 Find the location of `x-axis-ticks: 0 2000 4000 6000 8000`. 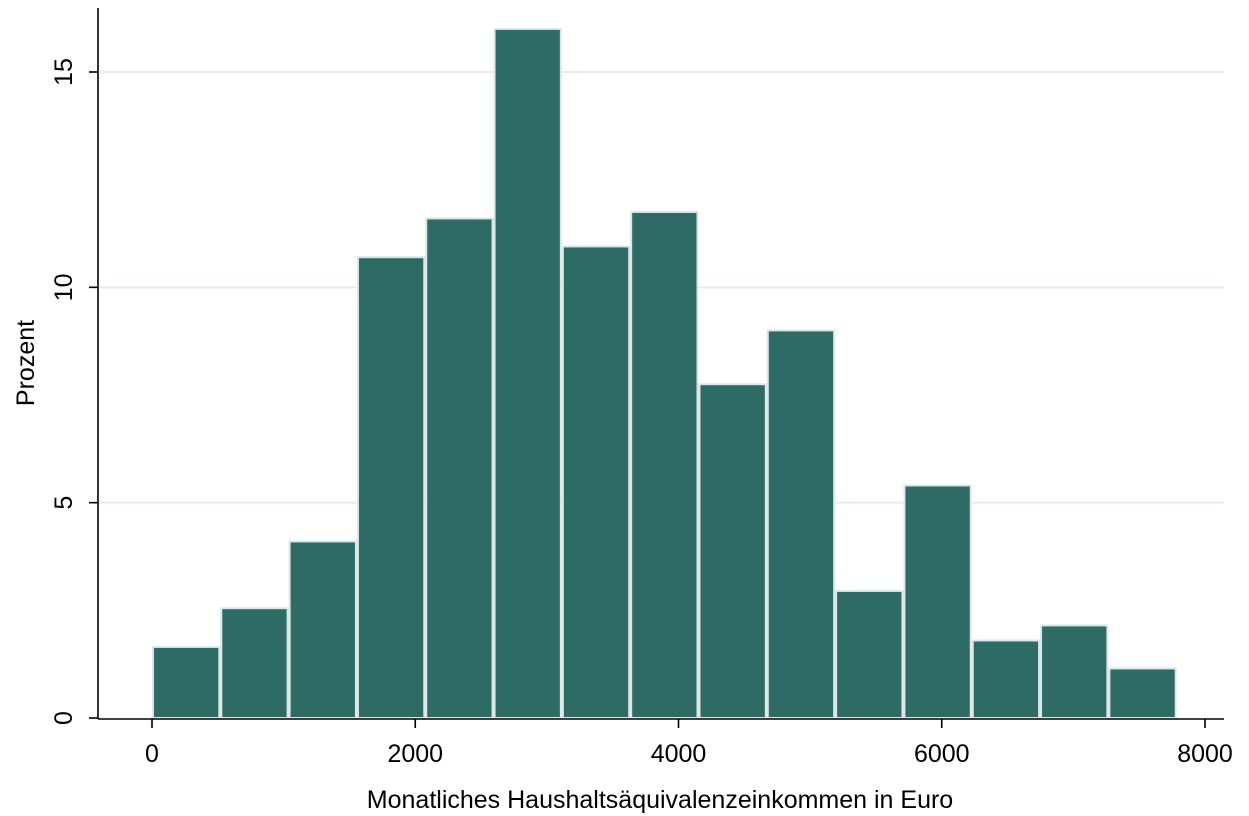

x-axis-ticks: 0 2000 4000 6000 8000 is located at coordinates (689, 743).